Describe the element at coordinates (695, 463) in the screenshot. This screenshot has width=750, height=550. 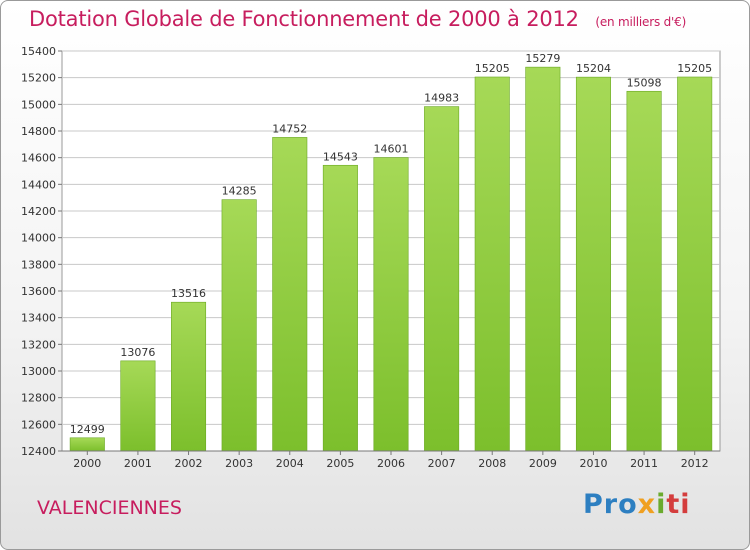
I see `x-tick-label: 2012` at that location.